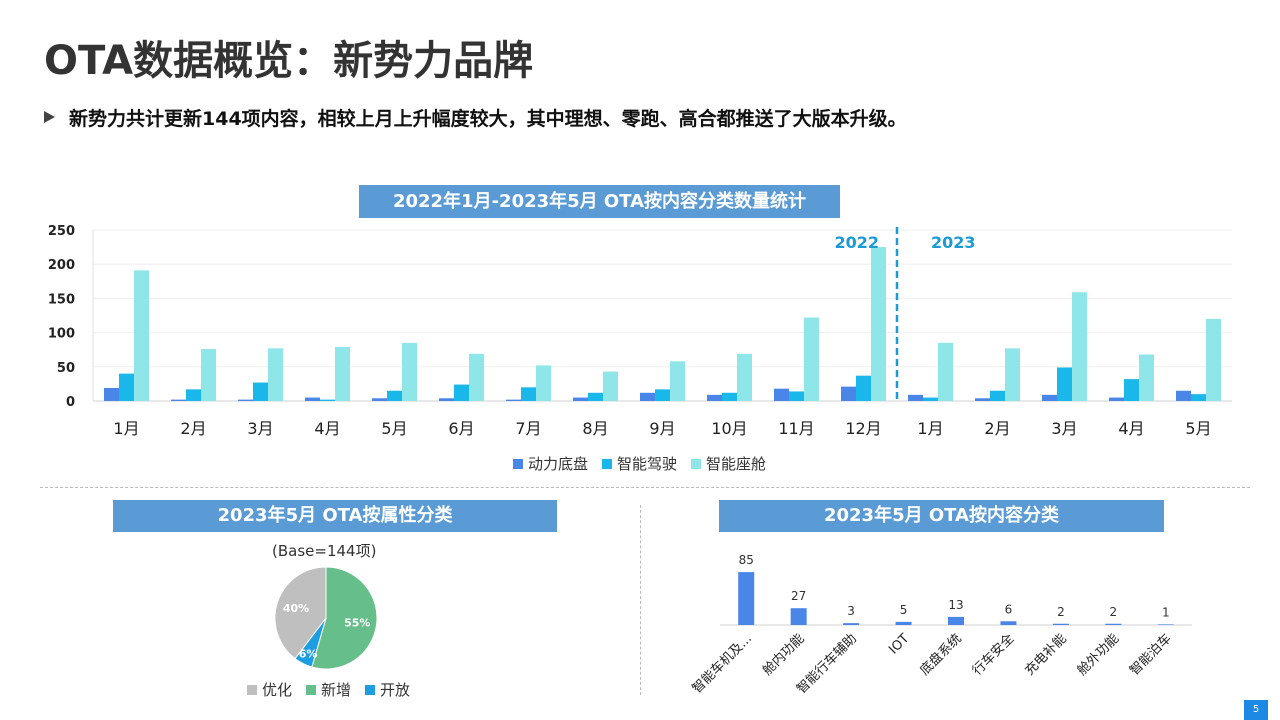 This screenshot has width=1280, height=720. Describe the element at coordinates (1009, 609) in the screenshot. I see `content-bar-value: 6` at that location.